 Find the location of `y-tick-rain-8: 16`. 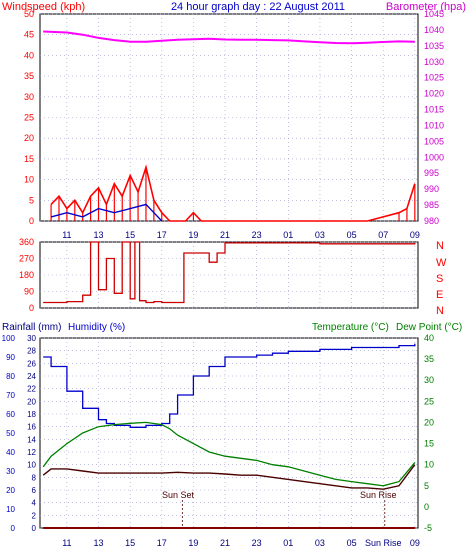

y-tick-rain-8: 16 is located at coordinates (31, 427).